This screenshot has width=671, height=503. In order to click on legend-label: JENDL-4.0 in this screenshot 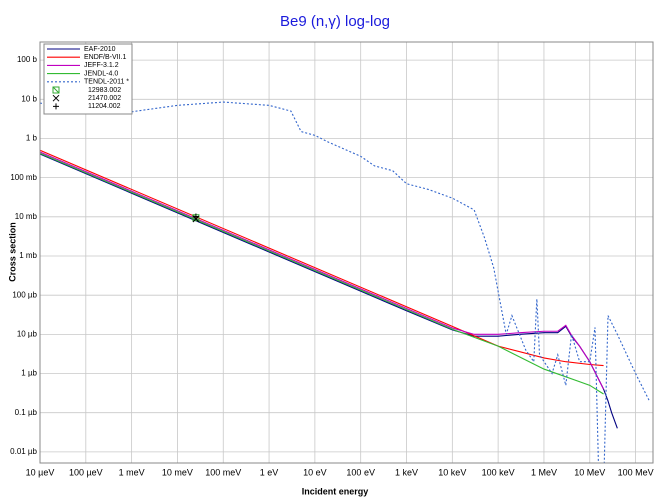, I will do `click(101, 73)`.